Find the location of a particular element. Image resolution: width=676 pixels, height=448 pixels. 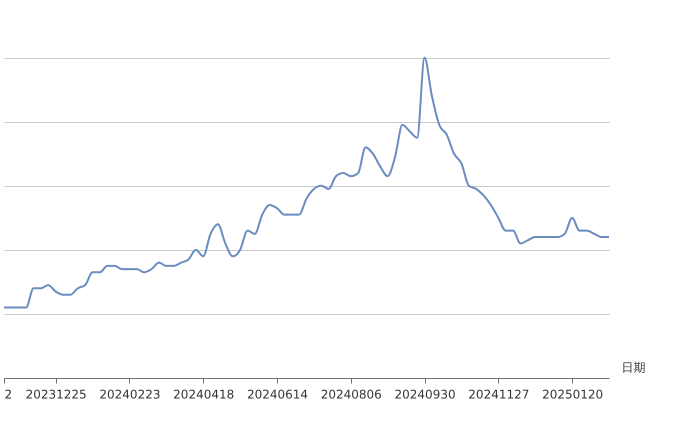

x-tick-label: 20250120 is located at coordinates (573, 395).